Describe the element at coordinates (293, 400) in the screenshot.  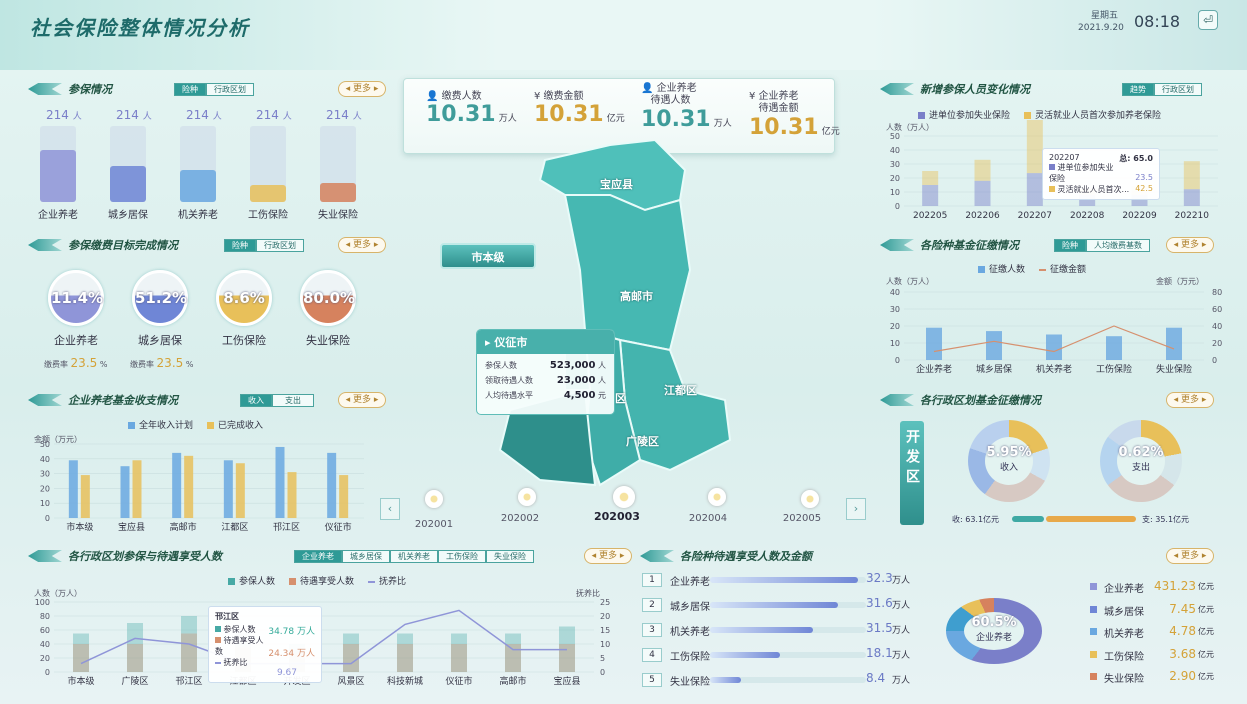
I see `tab-expense: 支出` at that location.